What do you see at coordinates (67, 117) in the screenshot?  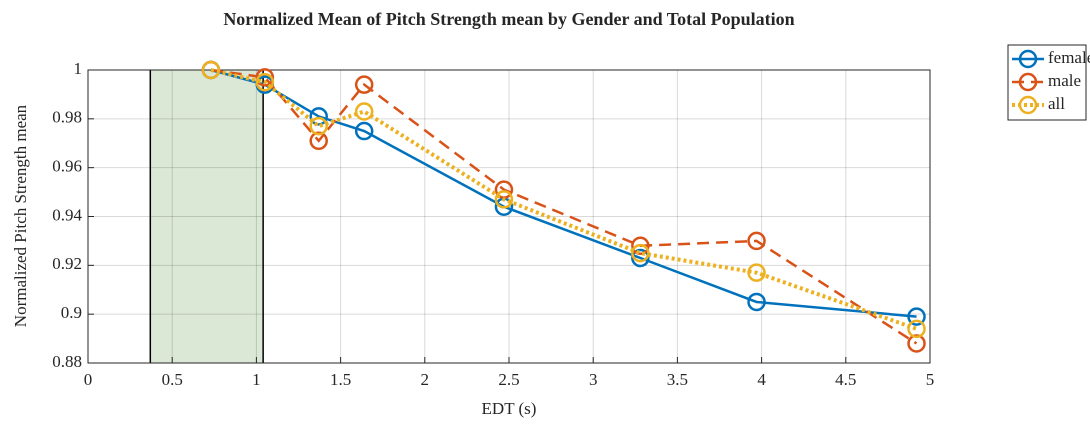 I see `y-tick-label: 0.98` at bounding box center [67, 117].